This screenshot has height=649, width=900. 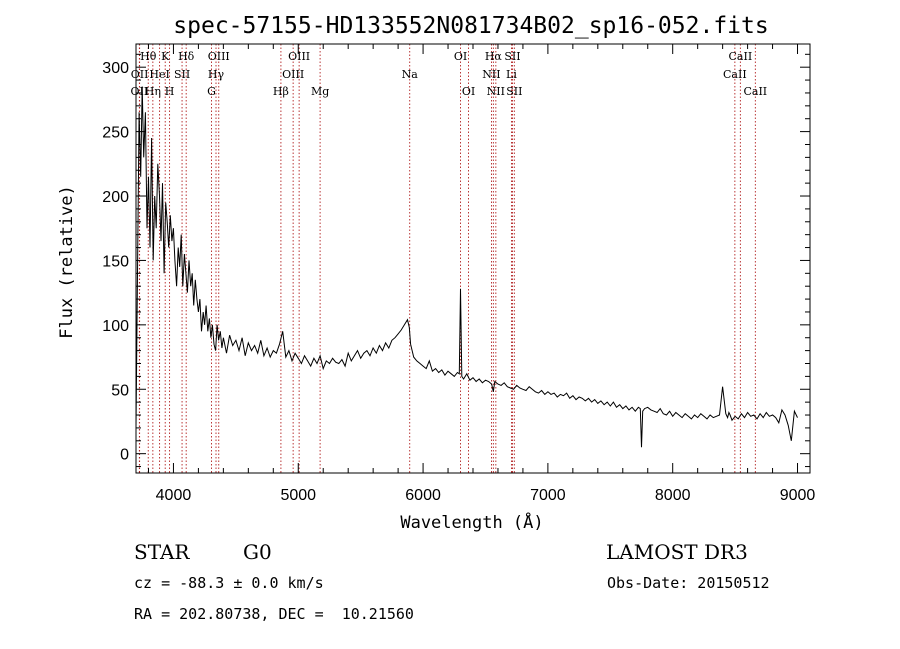 What do you see at coordinates (170, 91) in the screenshot?
I see `spectral-line-label: H` at bounding box center [170, 91].